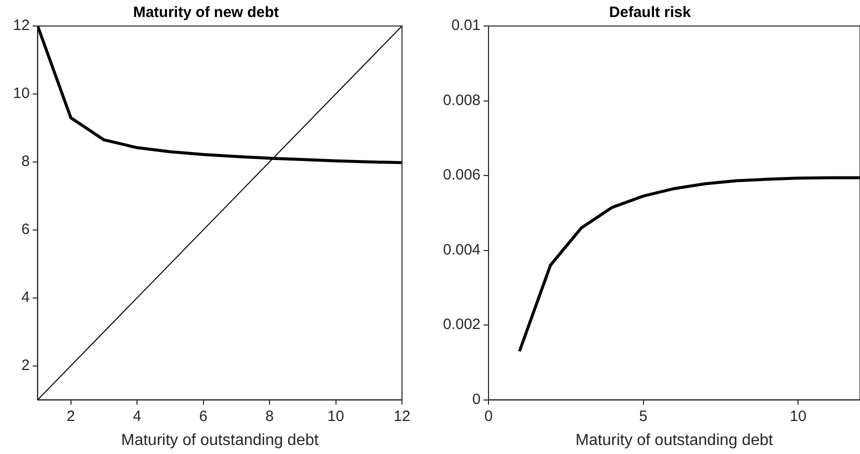  Describe the element at coordinates (461, 175) in the screenshot. I see `y-tick-label: 0.006` at that location.